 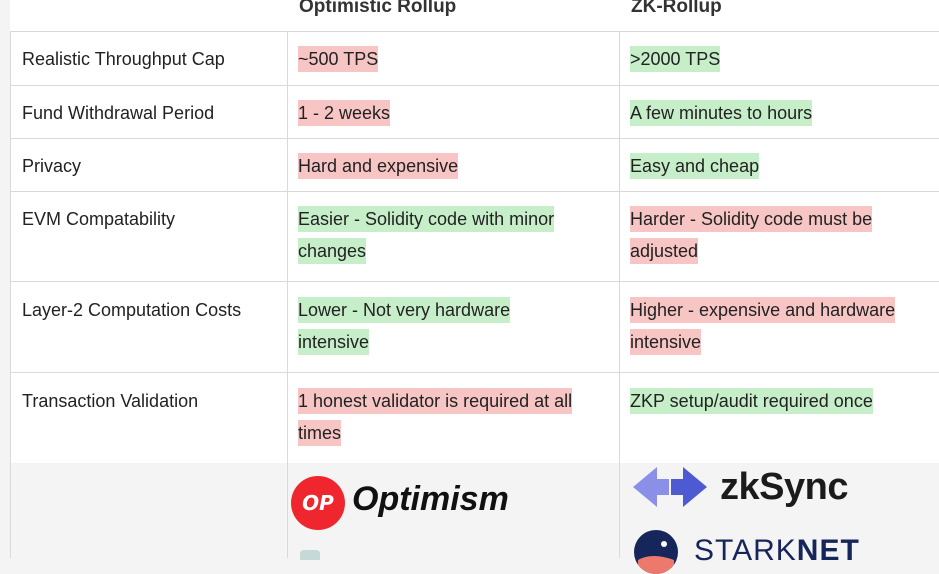 I want to click on partial-logo-icon, so click(x=310, y=555).